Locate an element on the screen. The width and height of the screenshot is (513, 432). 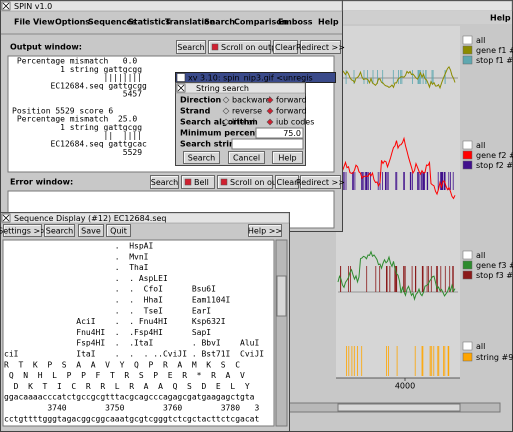
menu-item: File is located at coordinates (22, 22).